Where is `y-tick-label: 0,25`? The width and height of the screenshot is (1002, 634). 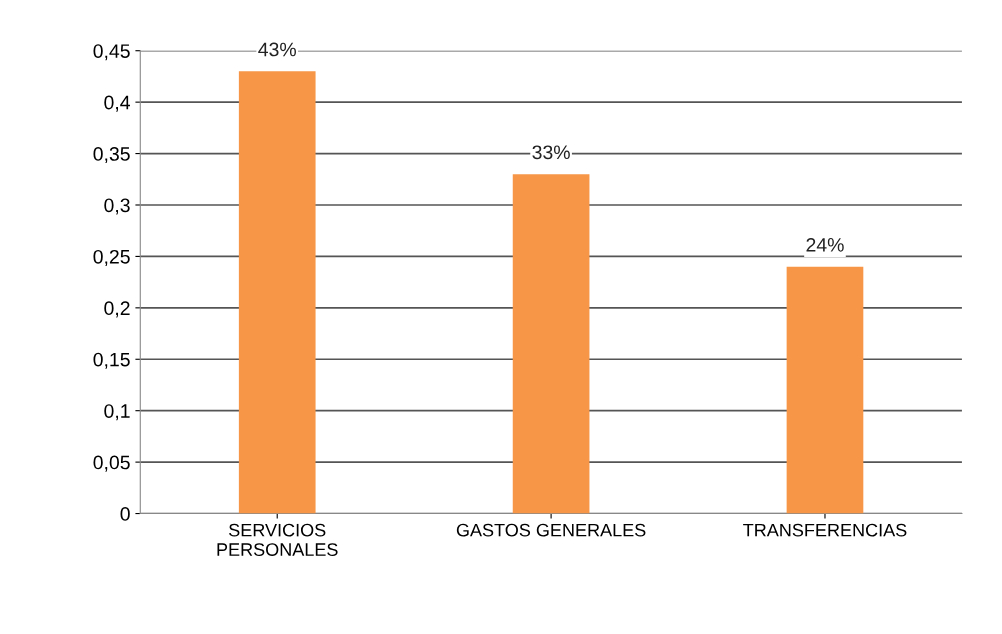 y-tick-label: 0,25 is located at coordinates (111, 257).